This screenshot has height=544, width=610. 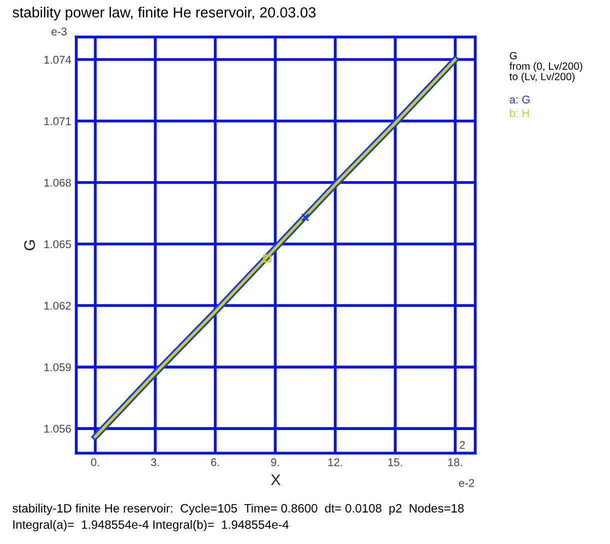 I want to click on x-tick-label: 12., so click(x=335, y=462).